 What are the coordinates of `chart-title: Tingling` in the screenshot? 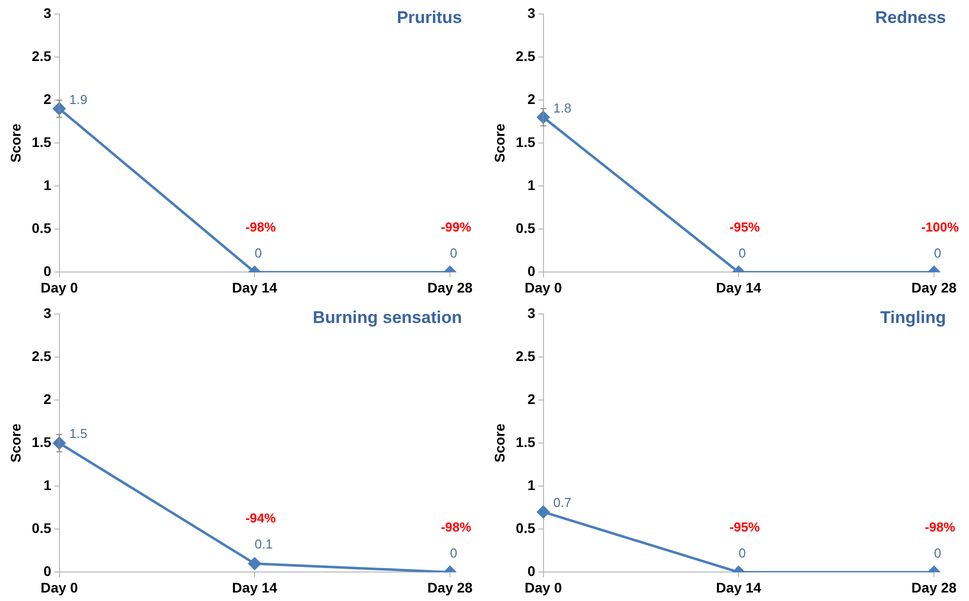 It's located at (913, 318).